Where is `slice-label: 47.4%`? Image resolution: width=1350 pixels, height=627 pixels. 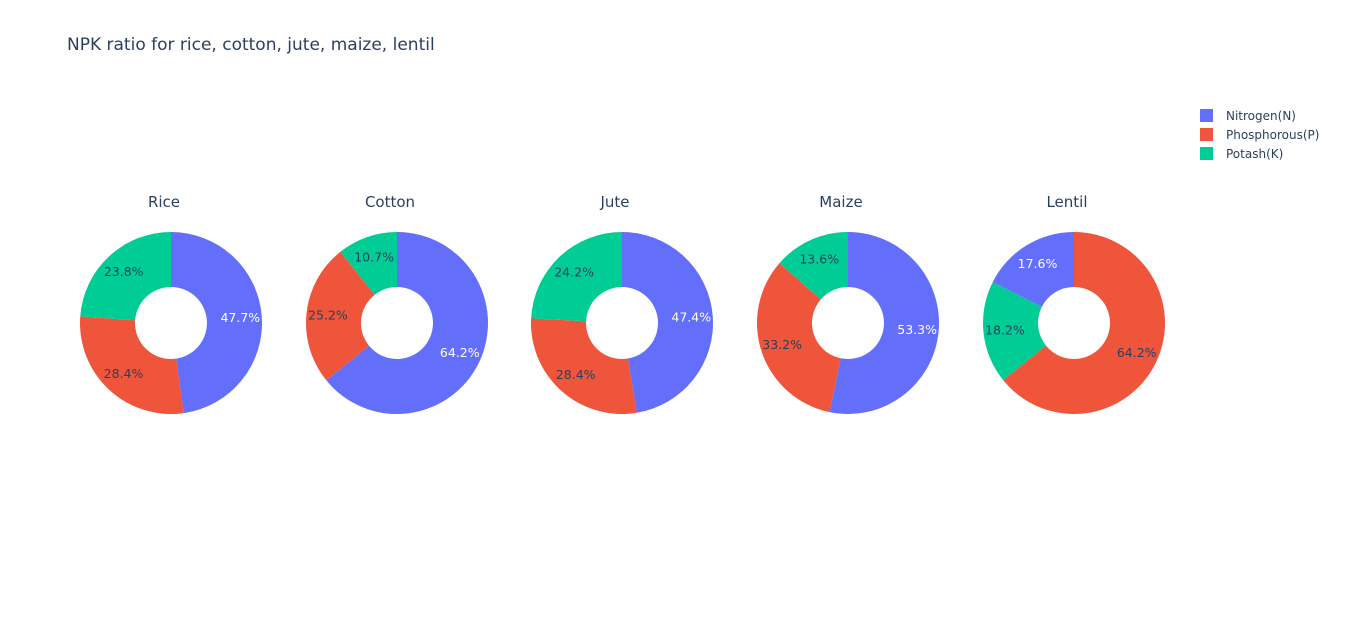 slice-label: 47.4% is located at coordinates (691, 316).